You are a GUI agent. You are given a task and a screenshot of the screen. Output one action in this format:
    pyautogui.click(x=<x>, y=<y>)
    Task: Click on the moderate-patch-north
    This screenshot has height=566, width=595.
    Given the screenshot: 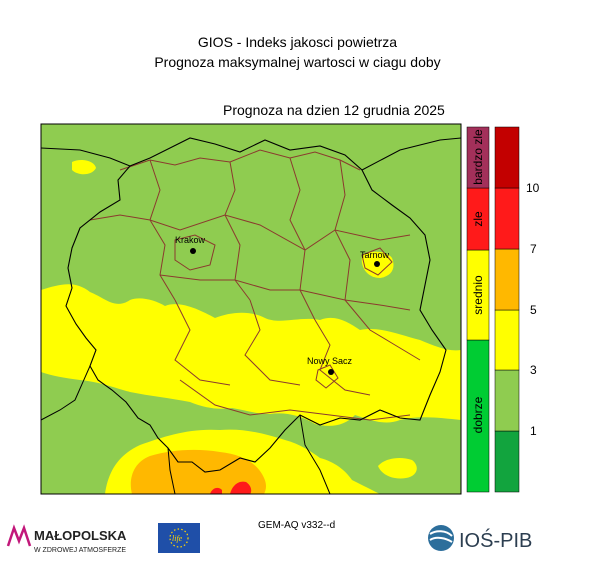 What is the action you would take?
    pyautogui.click(x=84, y=167)
    